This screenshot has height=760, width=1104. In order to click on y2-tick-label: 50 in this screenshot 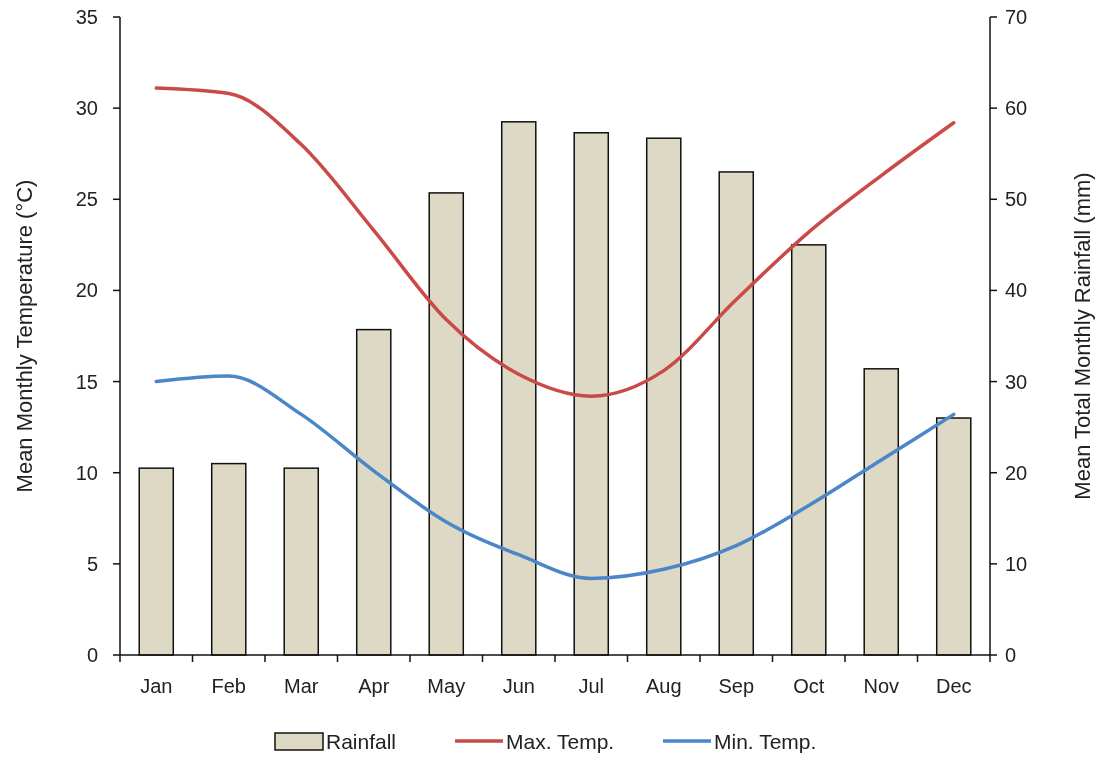, I will do `click(1016, 199)`.